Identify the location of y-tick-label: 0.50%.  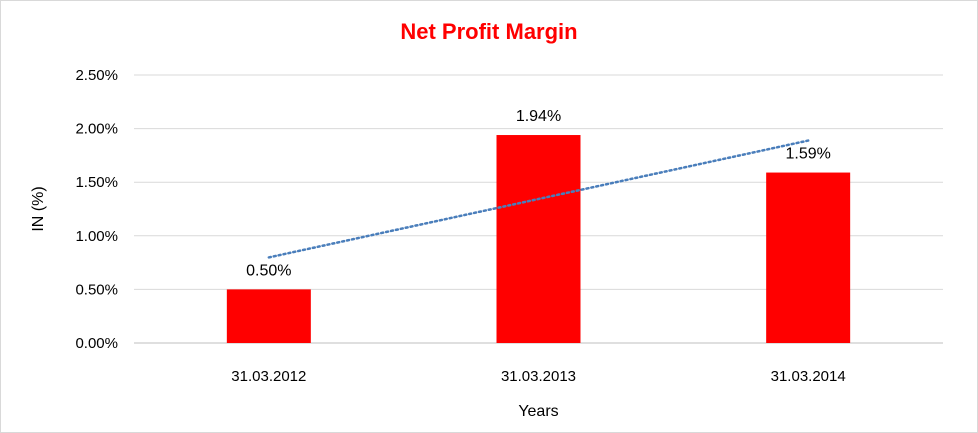
(96, 289).